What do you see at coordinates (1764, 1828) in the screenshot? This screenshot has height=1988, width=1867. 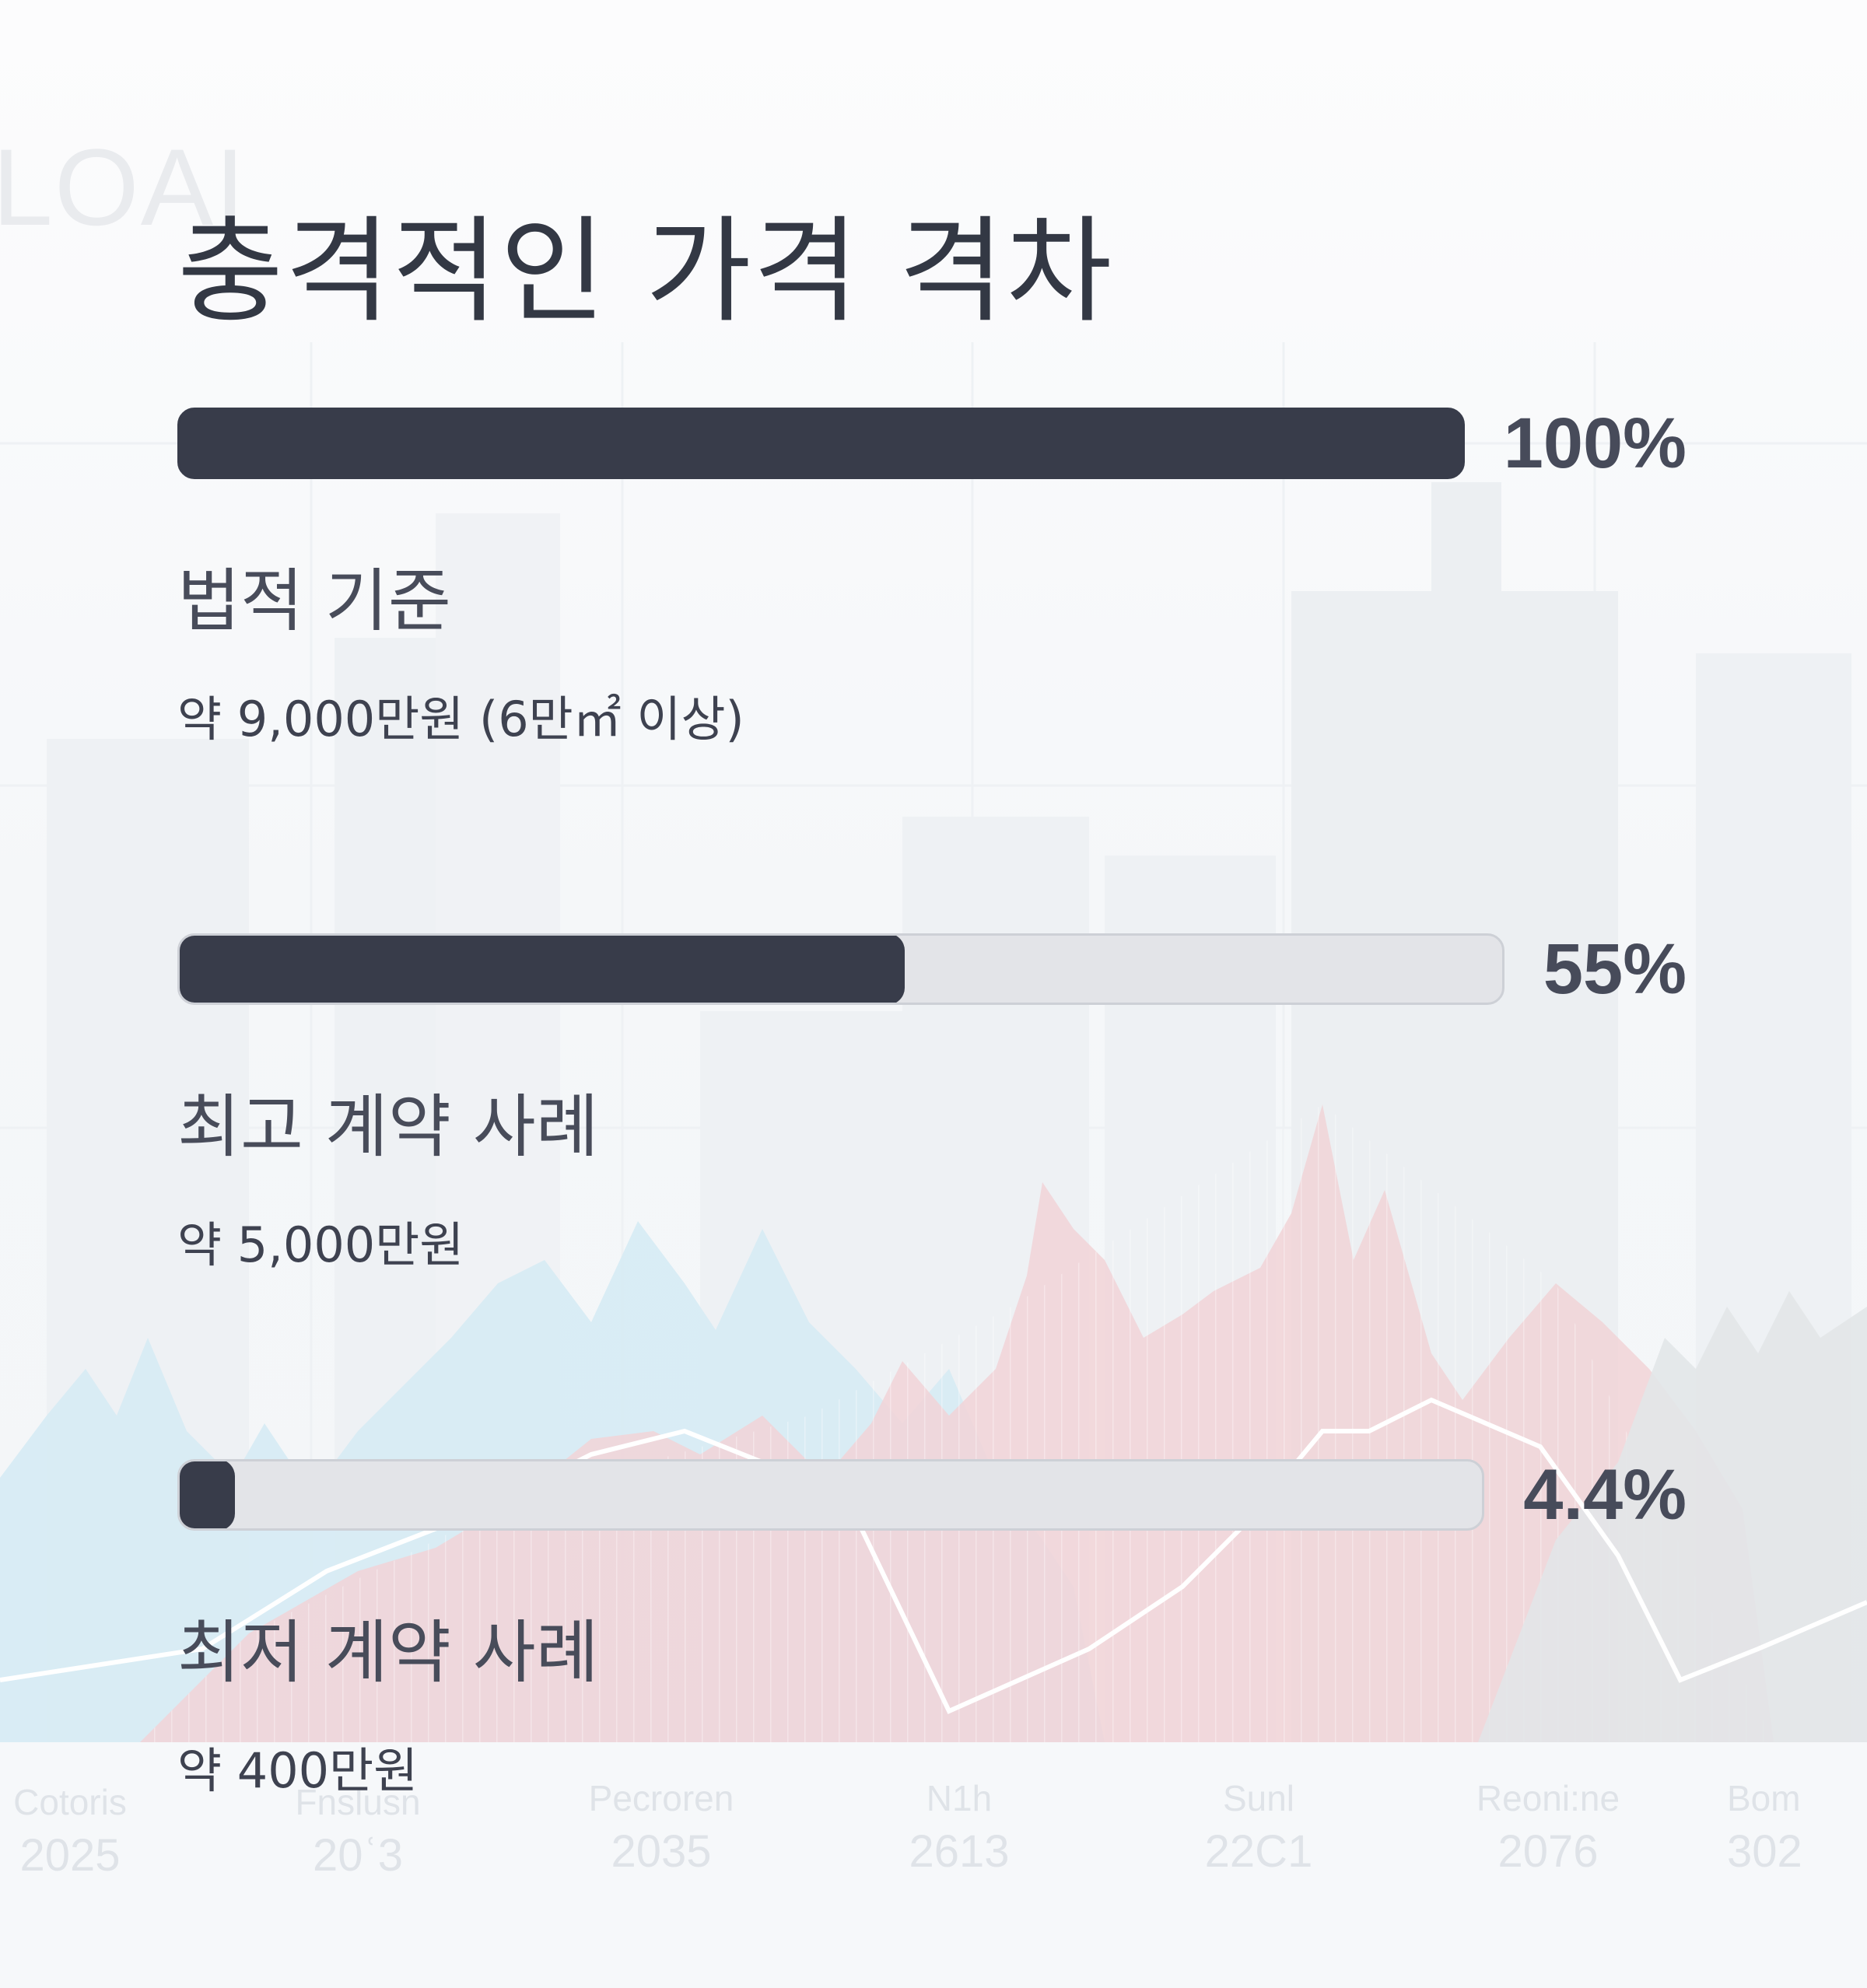 I see `background-axis-label: Bom 302` at bounding box center [1764, 1828].